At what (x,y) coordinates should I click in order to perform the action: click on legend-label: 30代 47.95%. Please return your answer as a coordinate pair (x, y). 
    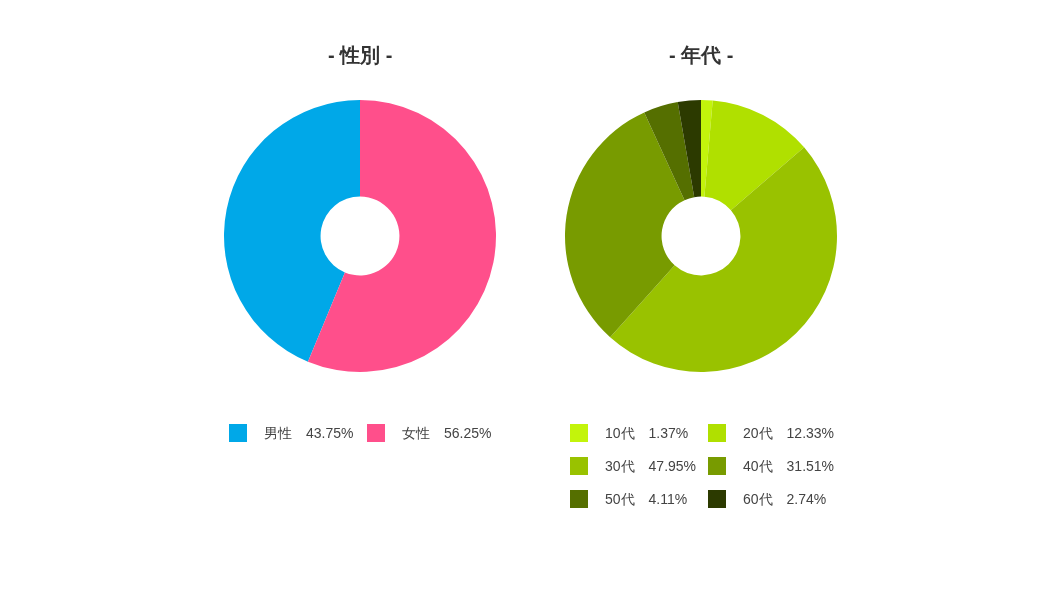
    Looking at the image, I should click on (651, 466).